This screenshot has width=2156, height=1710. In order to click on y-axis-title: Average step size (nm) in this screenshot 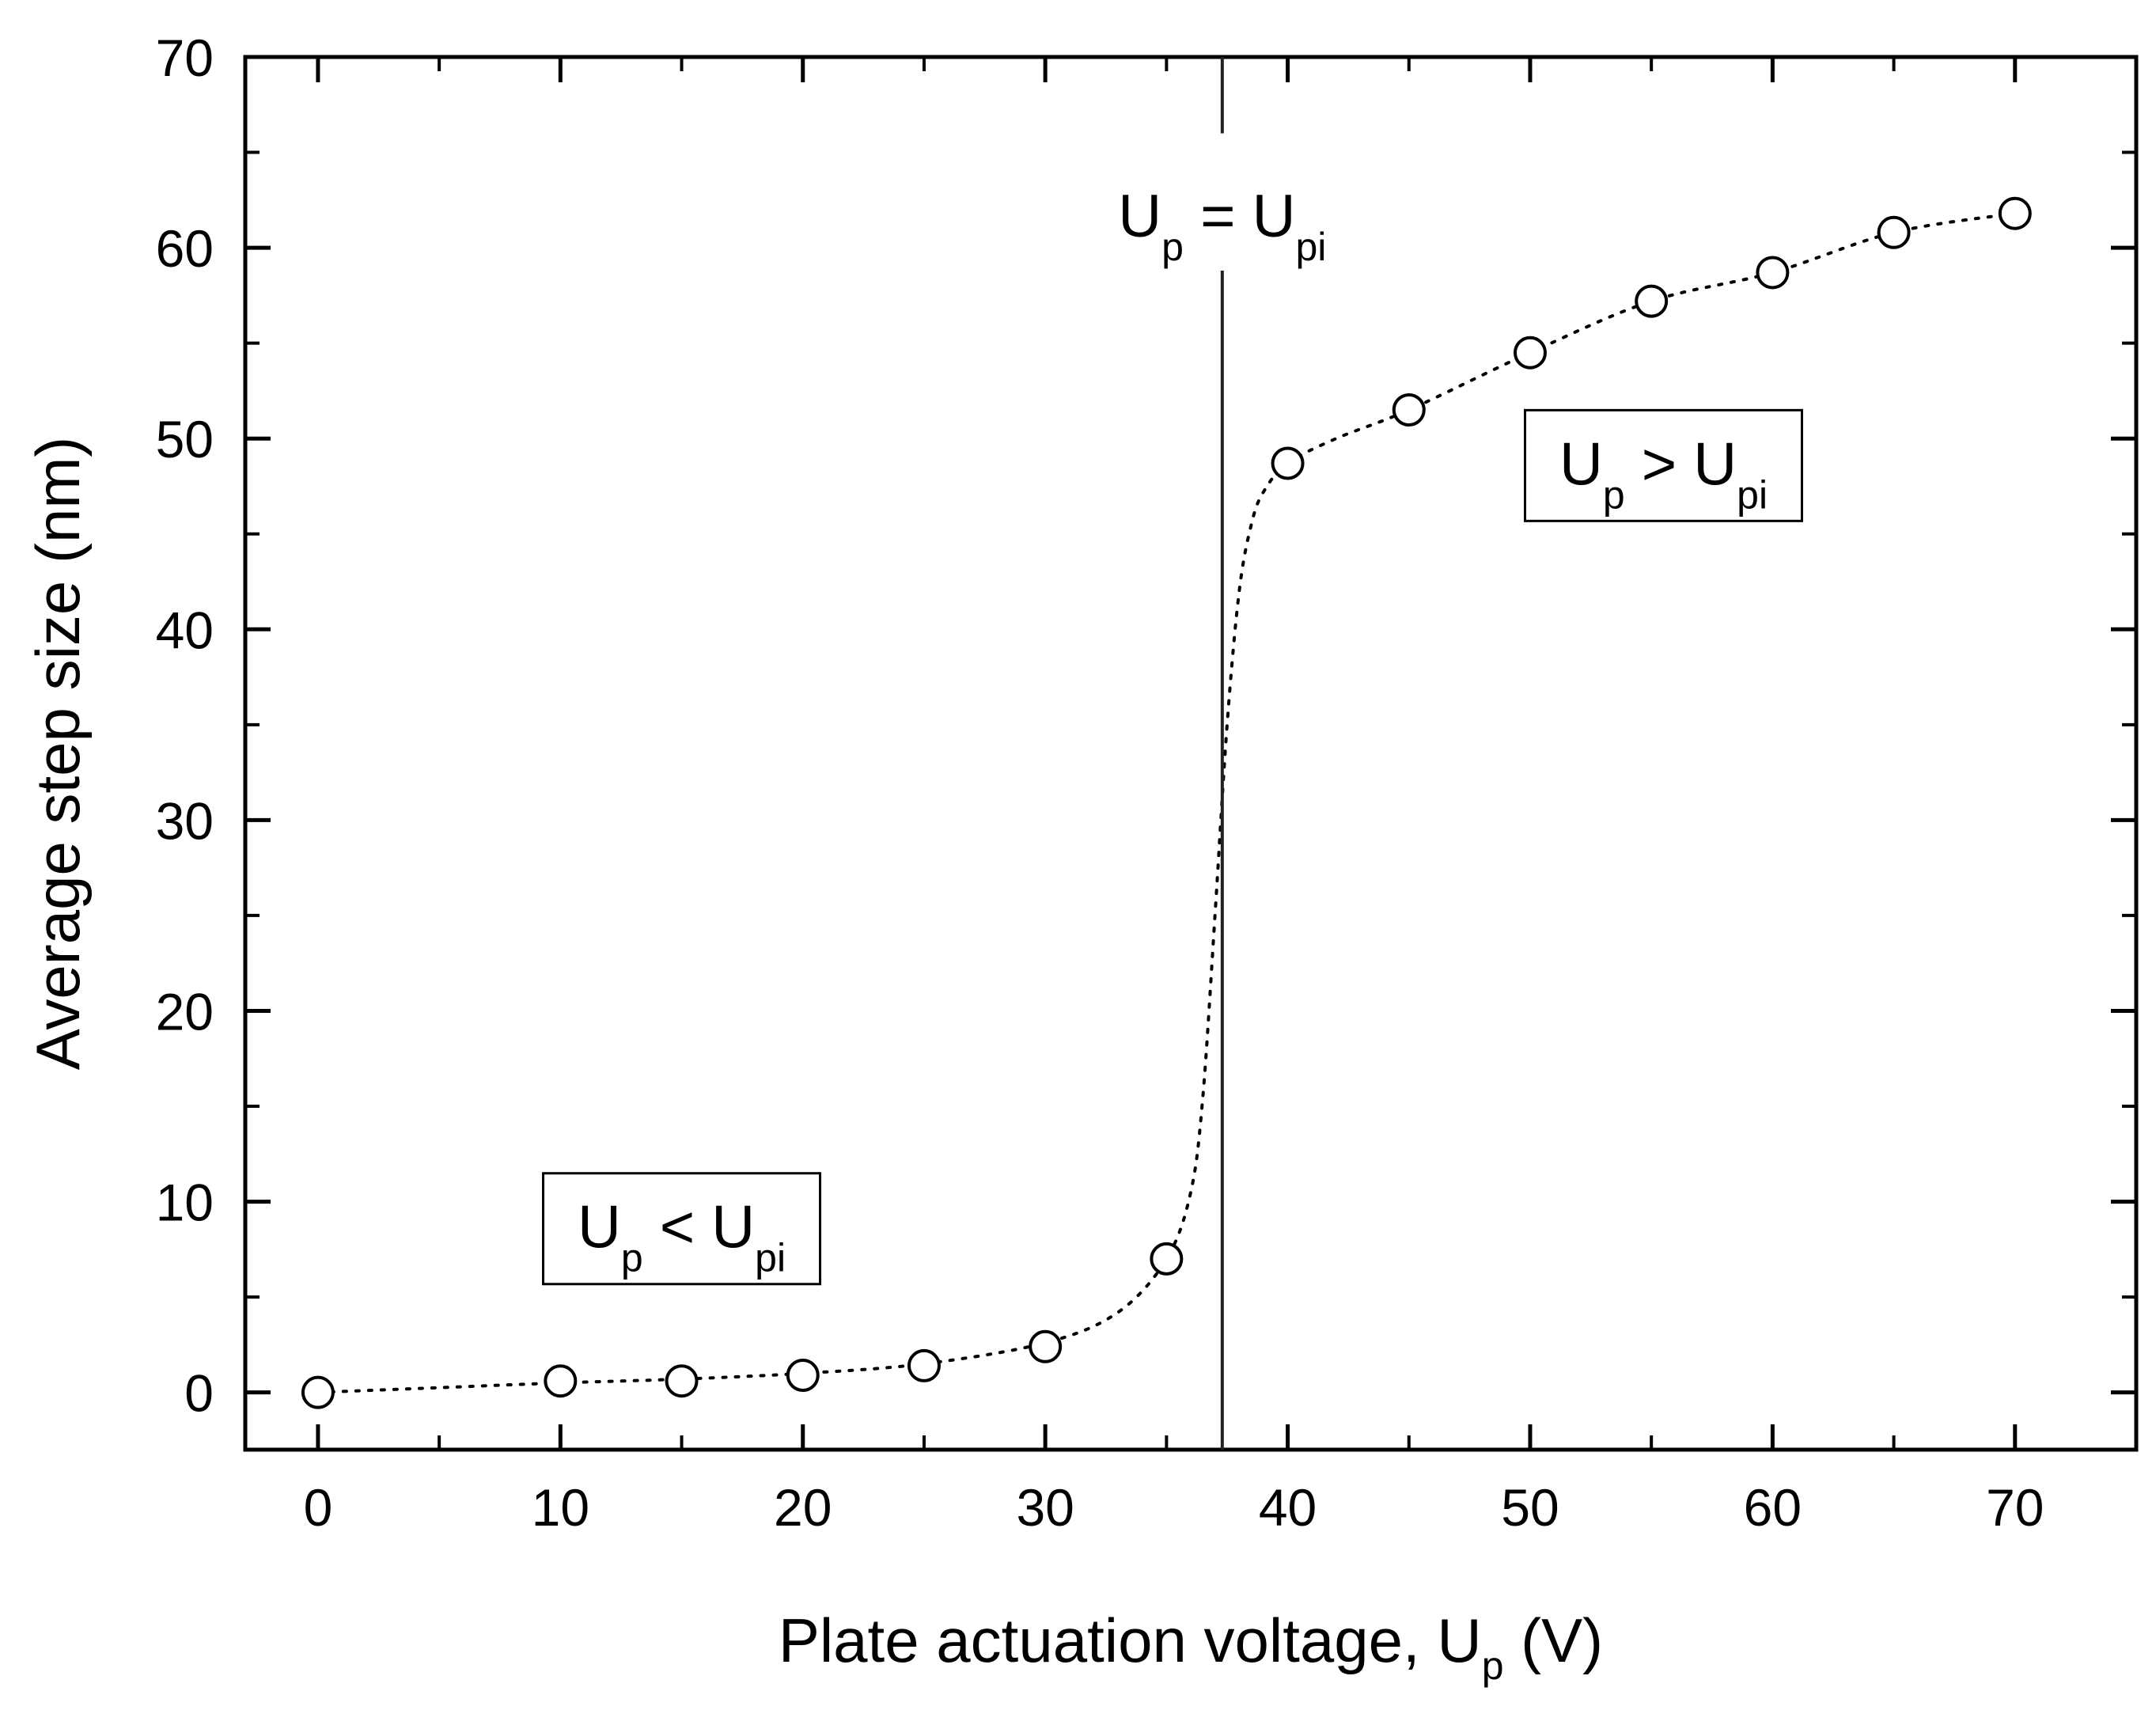, I will do `click(58, 754)`.